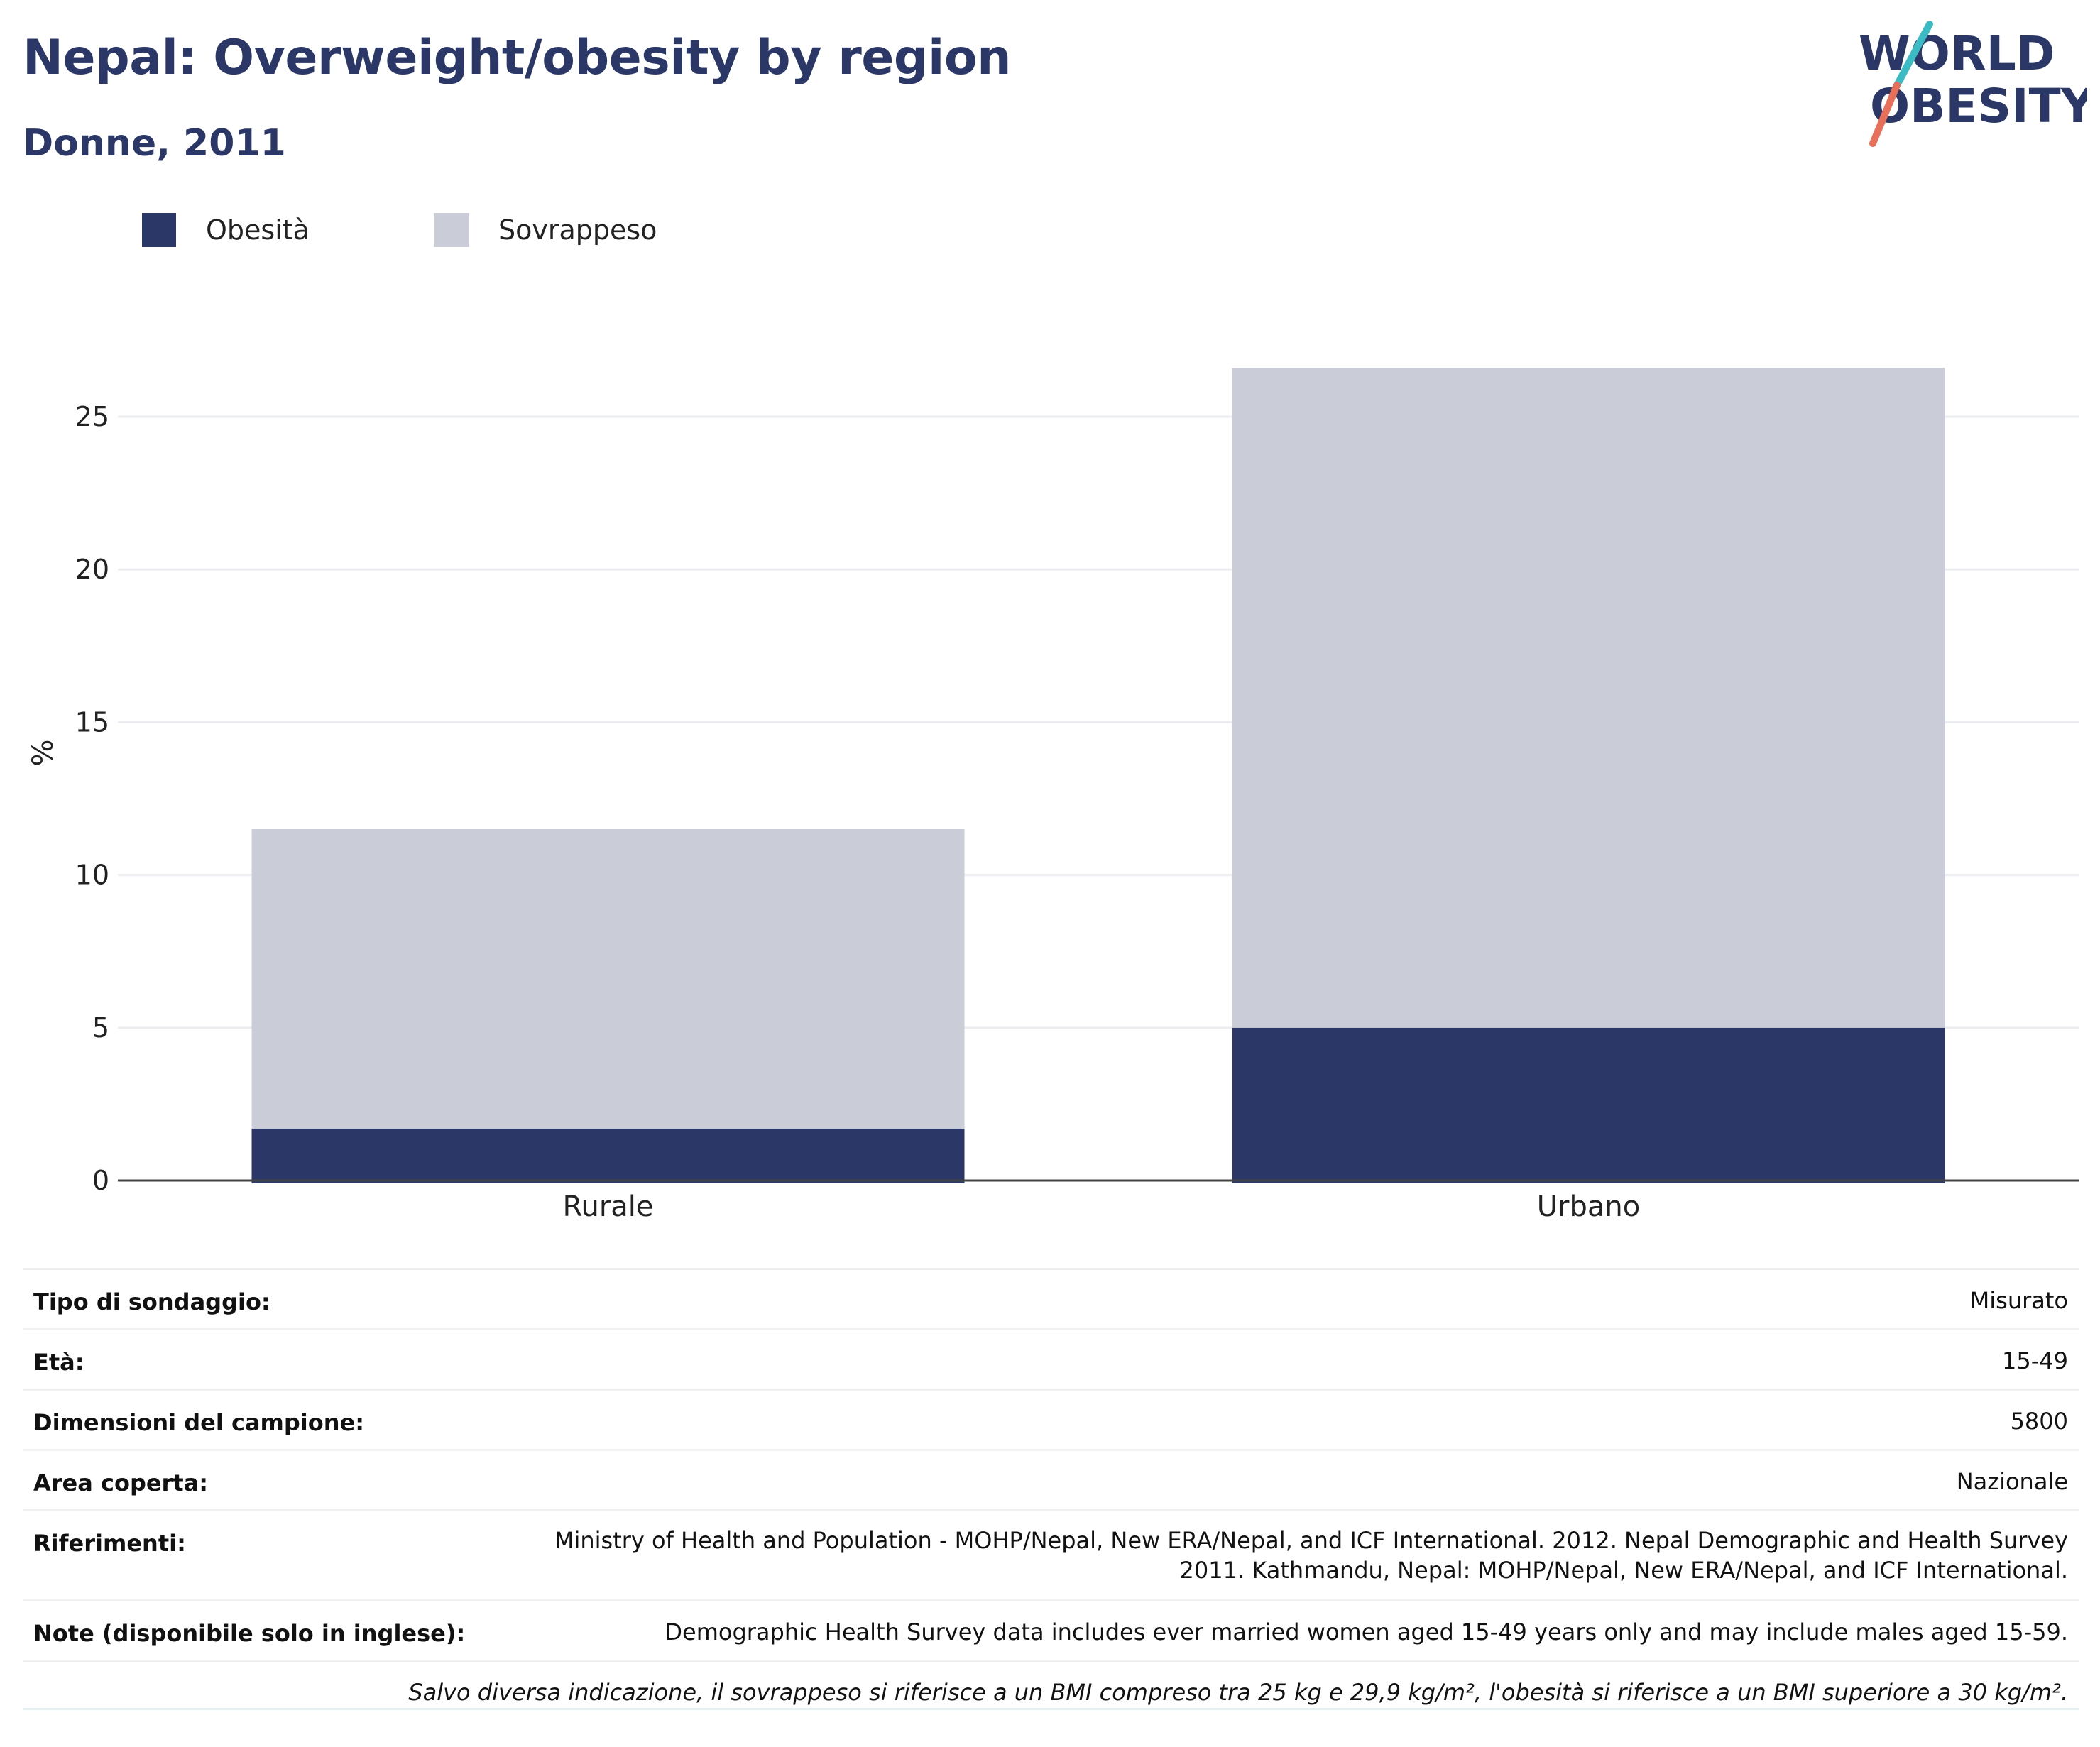 This screenshot has width=2100, height=1747. What do you see at coordinates (1588, 1105) in the screenshot?
I see `bar-obesity-urbano` at bounding box center [1588, 1105].